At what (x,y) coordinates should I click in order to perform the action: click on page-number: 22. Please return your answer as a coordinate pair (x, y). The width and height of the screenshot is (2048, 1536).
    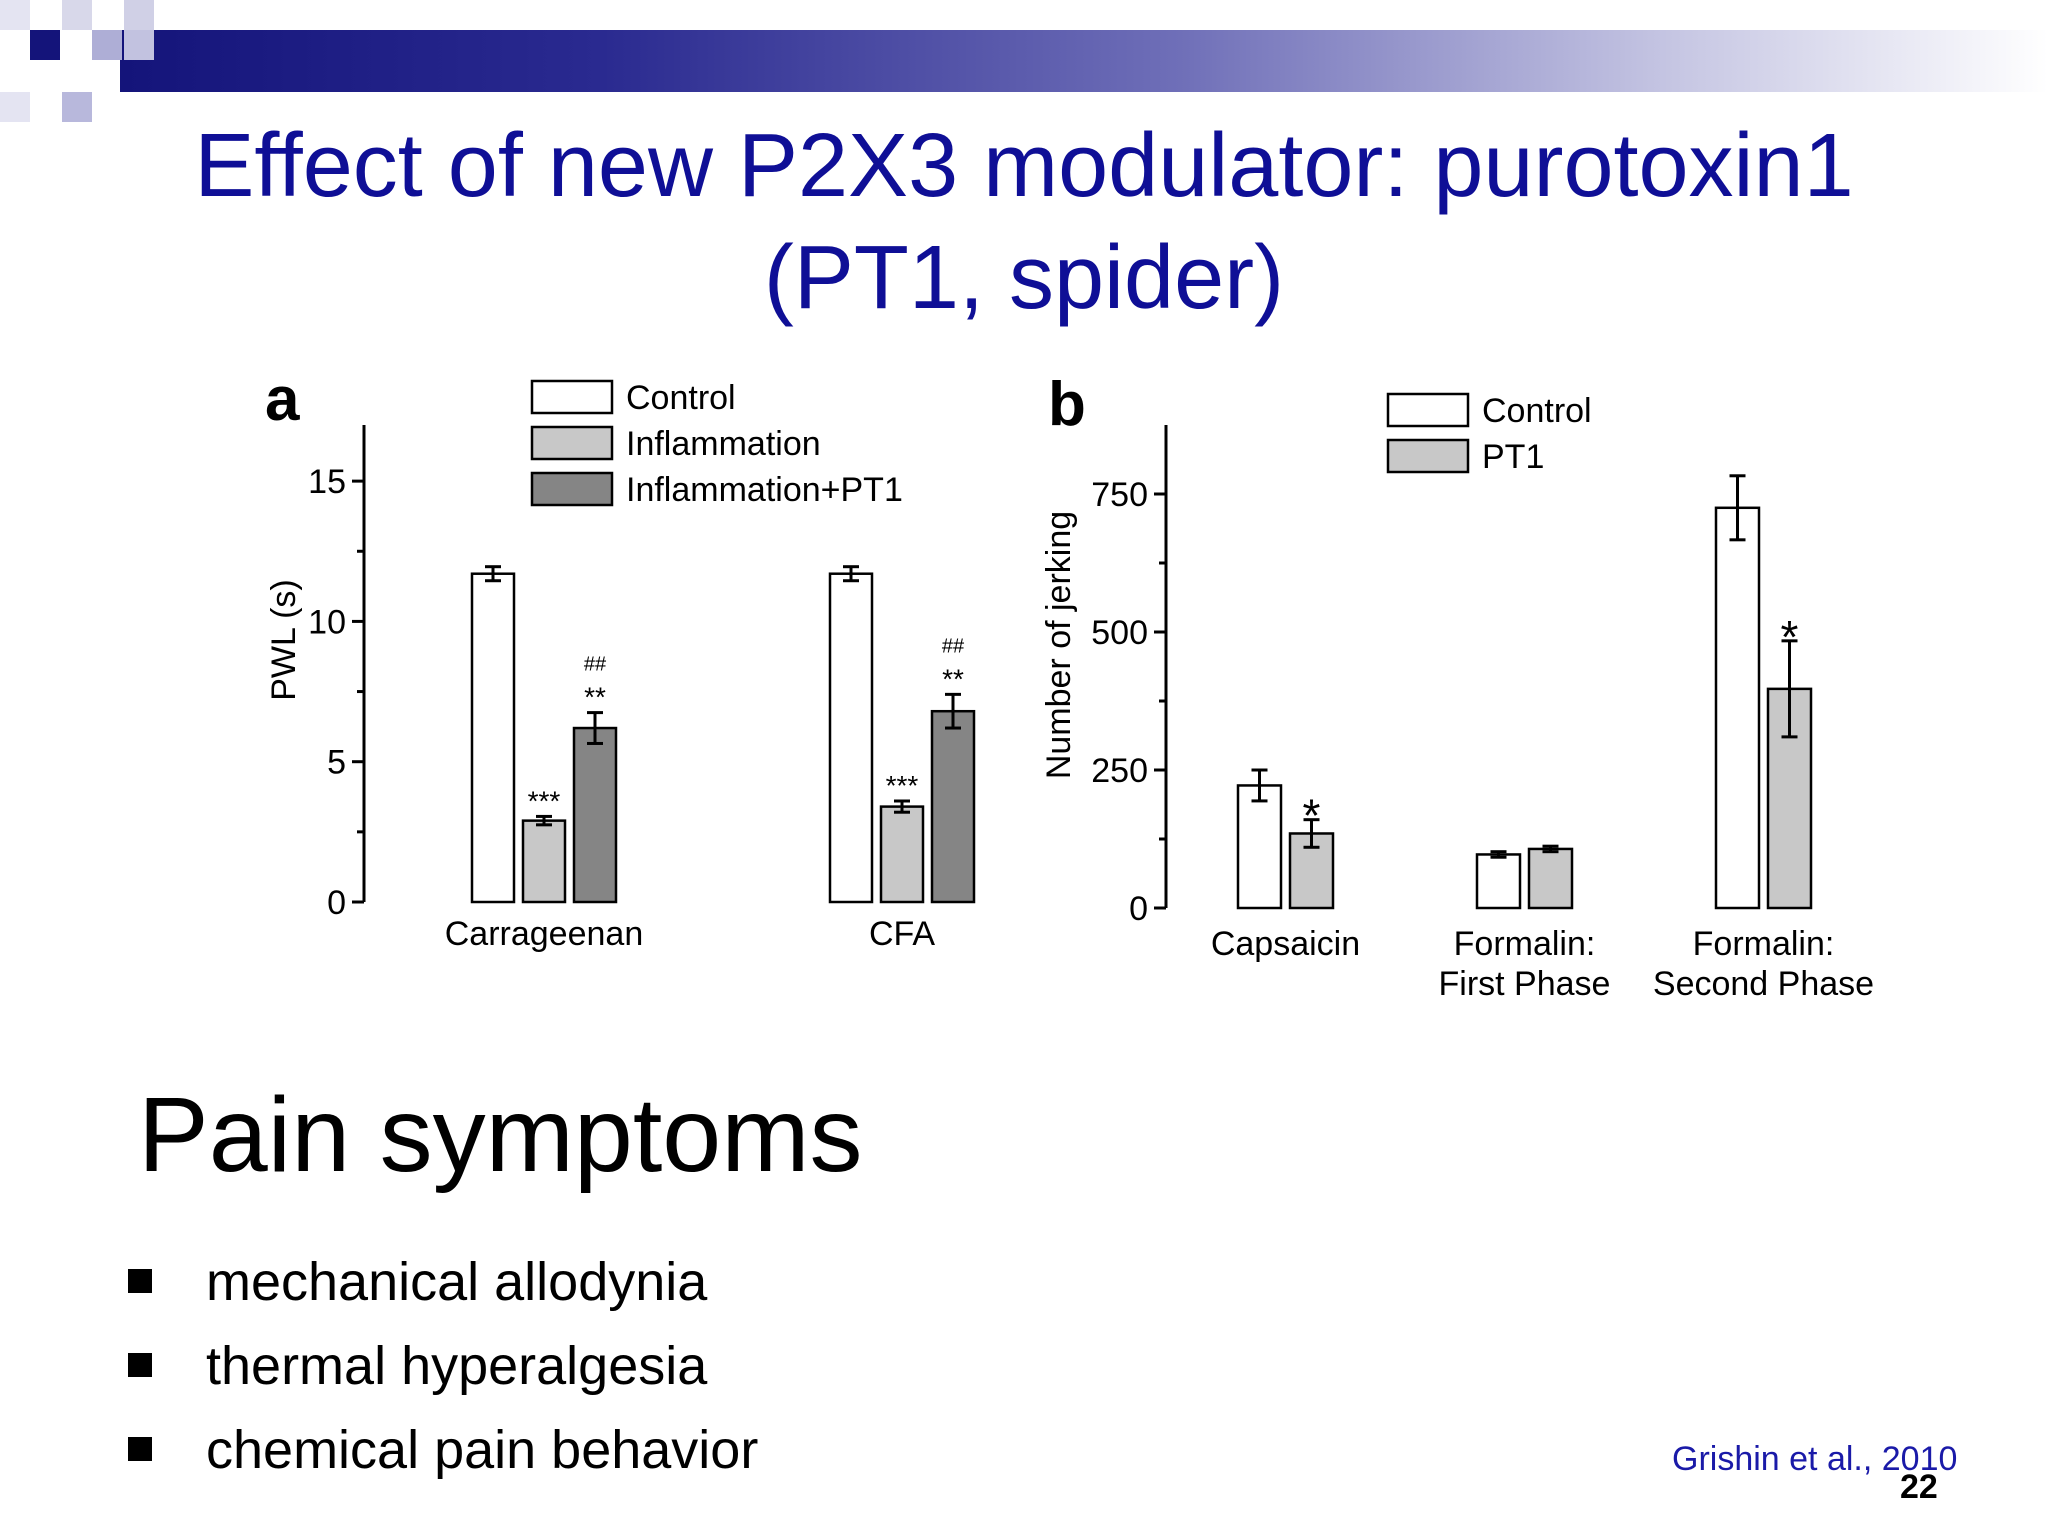
    Looking at the image, I should click on (1919, 1487).